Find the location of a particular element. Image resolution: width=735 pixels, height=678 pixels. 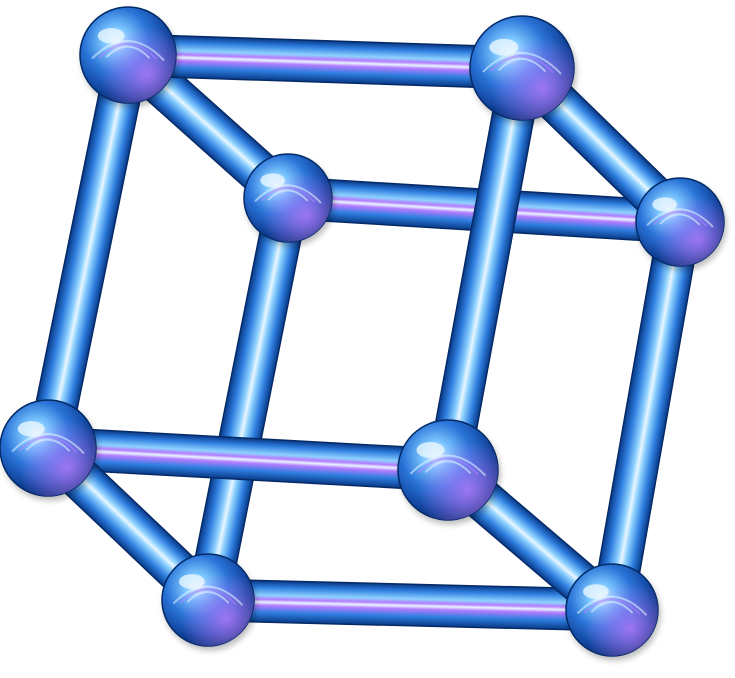

edge-br-fr is located at coordinates (646, 416).